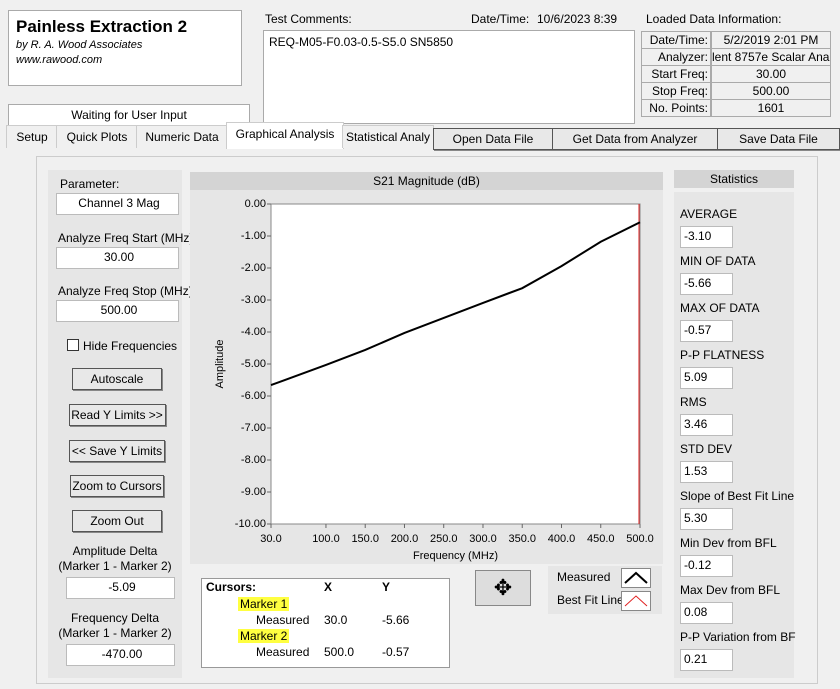  What do you see at coordinates (676, 108) in the screenshot?
I see `loaded-key: No. Points:` at bounding box center [676, 108].